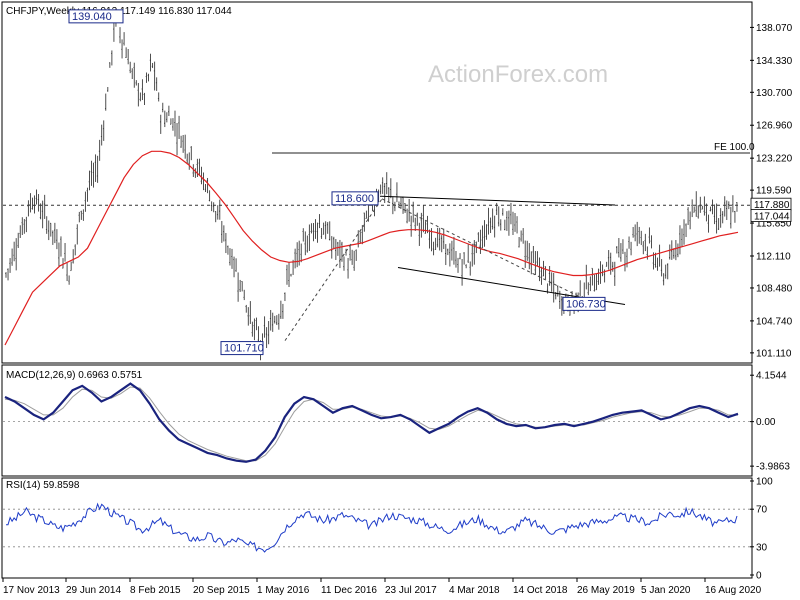 This screenshot has width=800, height=600. Describe the element at coordinates (774, 353) in the screenshot. I see `y-tick-label: 101.110` at that location.